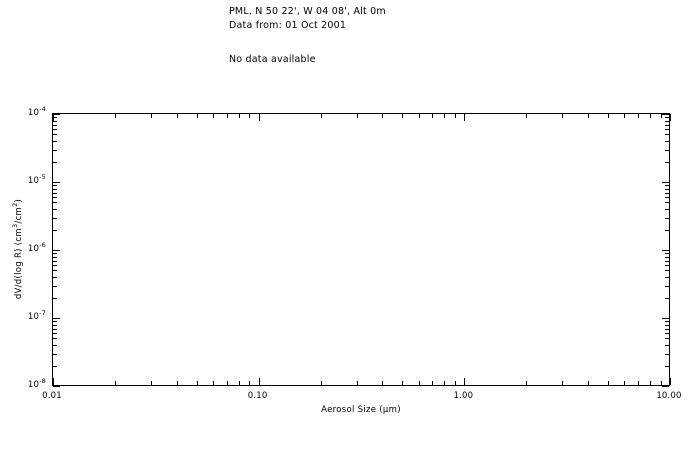 Image resolution: width=700 pixels, height=450 pixels. I want to click on x-axis-tick-label: 0.10, so click(257, 396).